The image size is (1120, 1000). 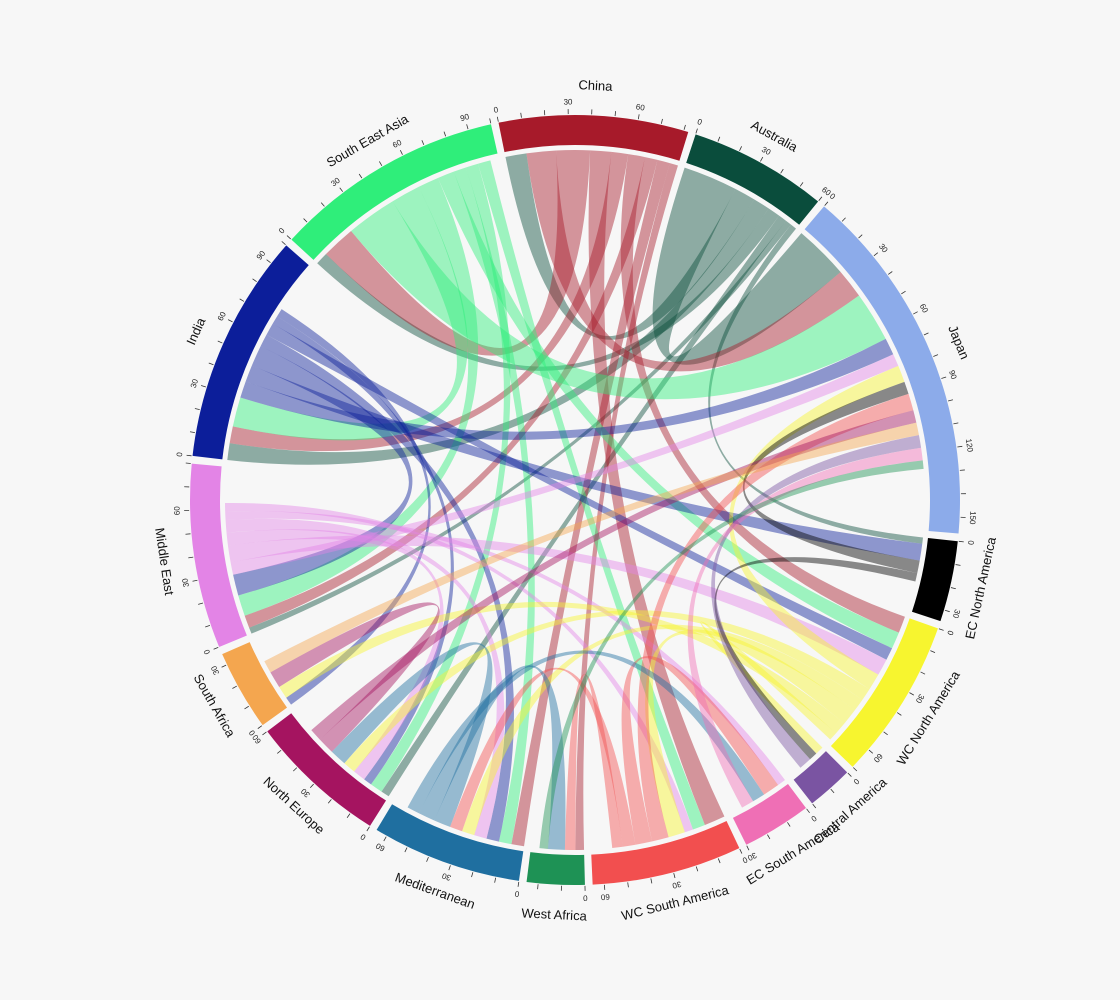 I want to click on arc-australia, so click(x=752, y=179).